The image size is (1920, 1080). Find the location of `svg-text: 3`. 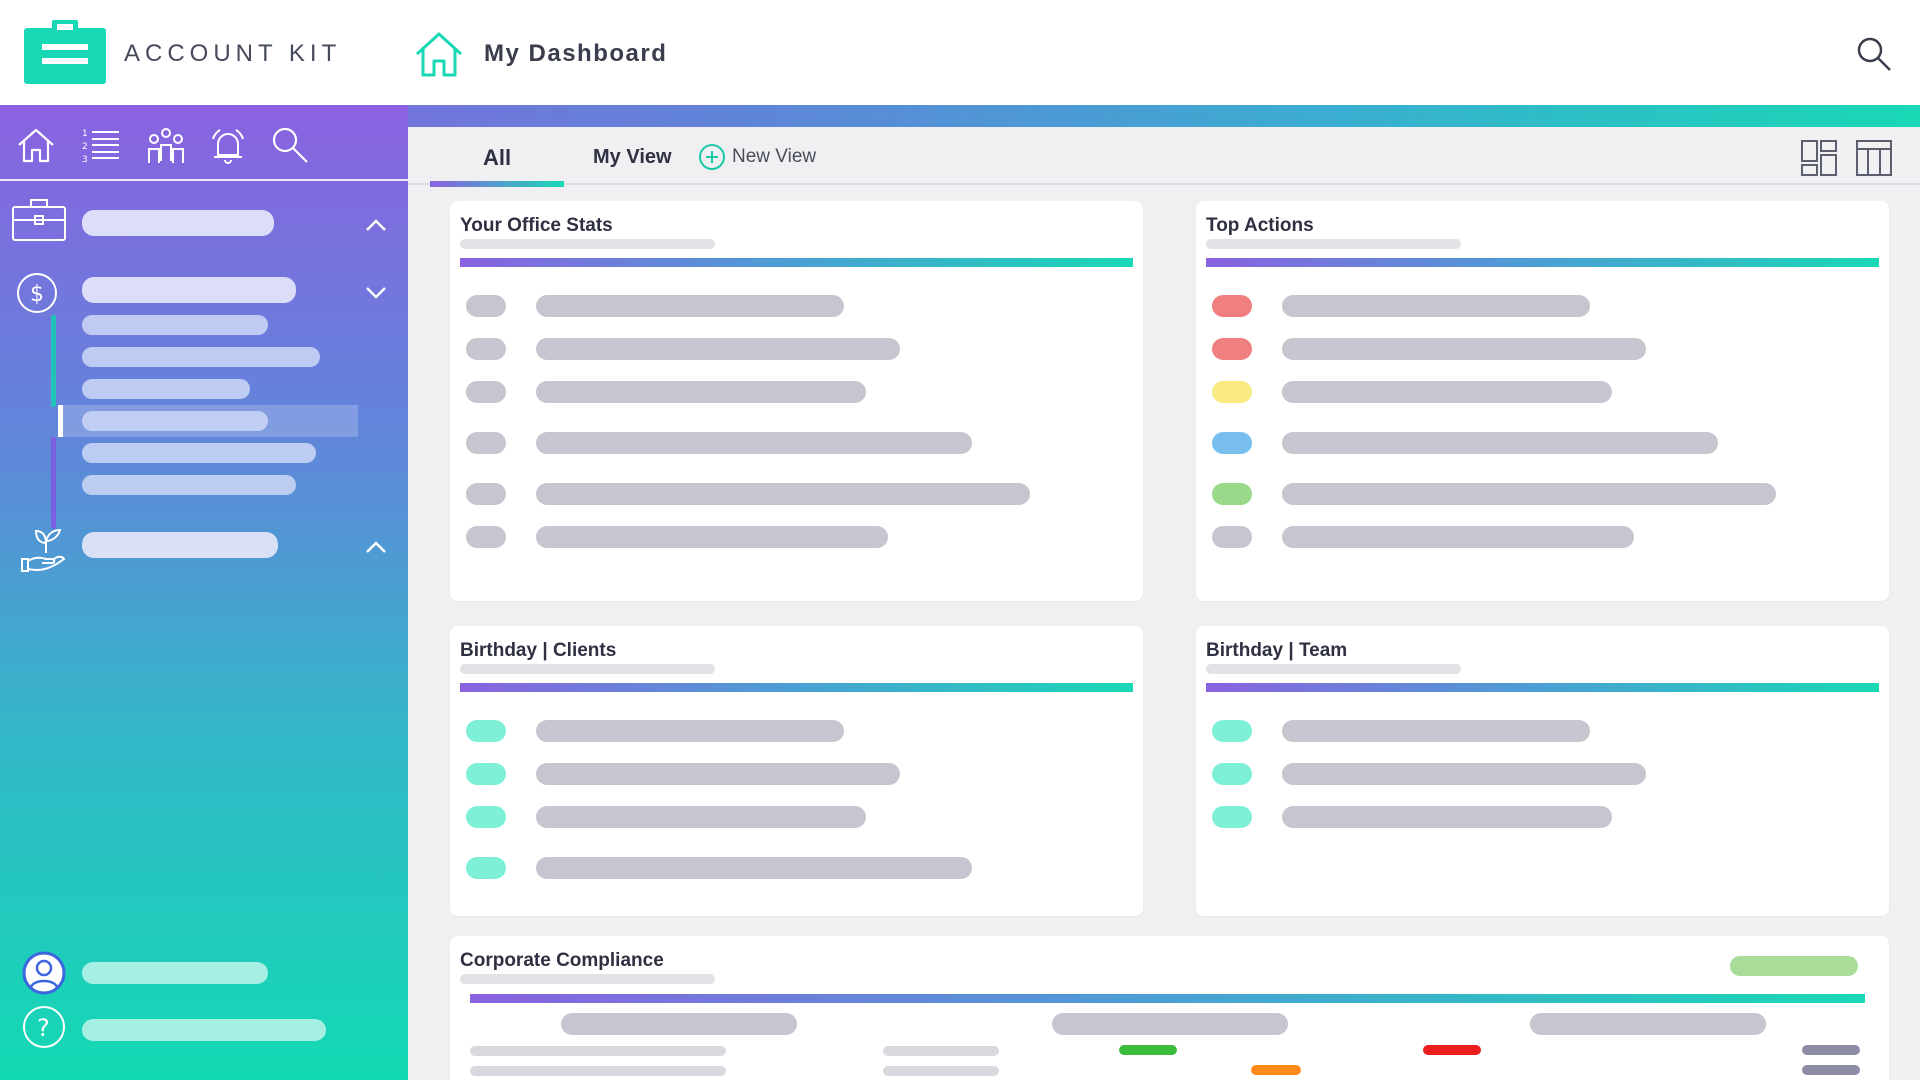

svg-text: 3 is located at coordinates (85, 160).